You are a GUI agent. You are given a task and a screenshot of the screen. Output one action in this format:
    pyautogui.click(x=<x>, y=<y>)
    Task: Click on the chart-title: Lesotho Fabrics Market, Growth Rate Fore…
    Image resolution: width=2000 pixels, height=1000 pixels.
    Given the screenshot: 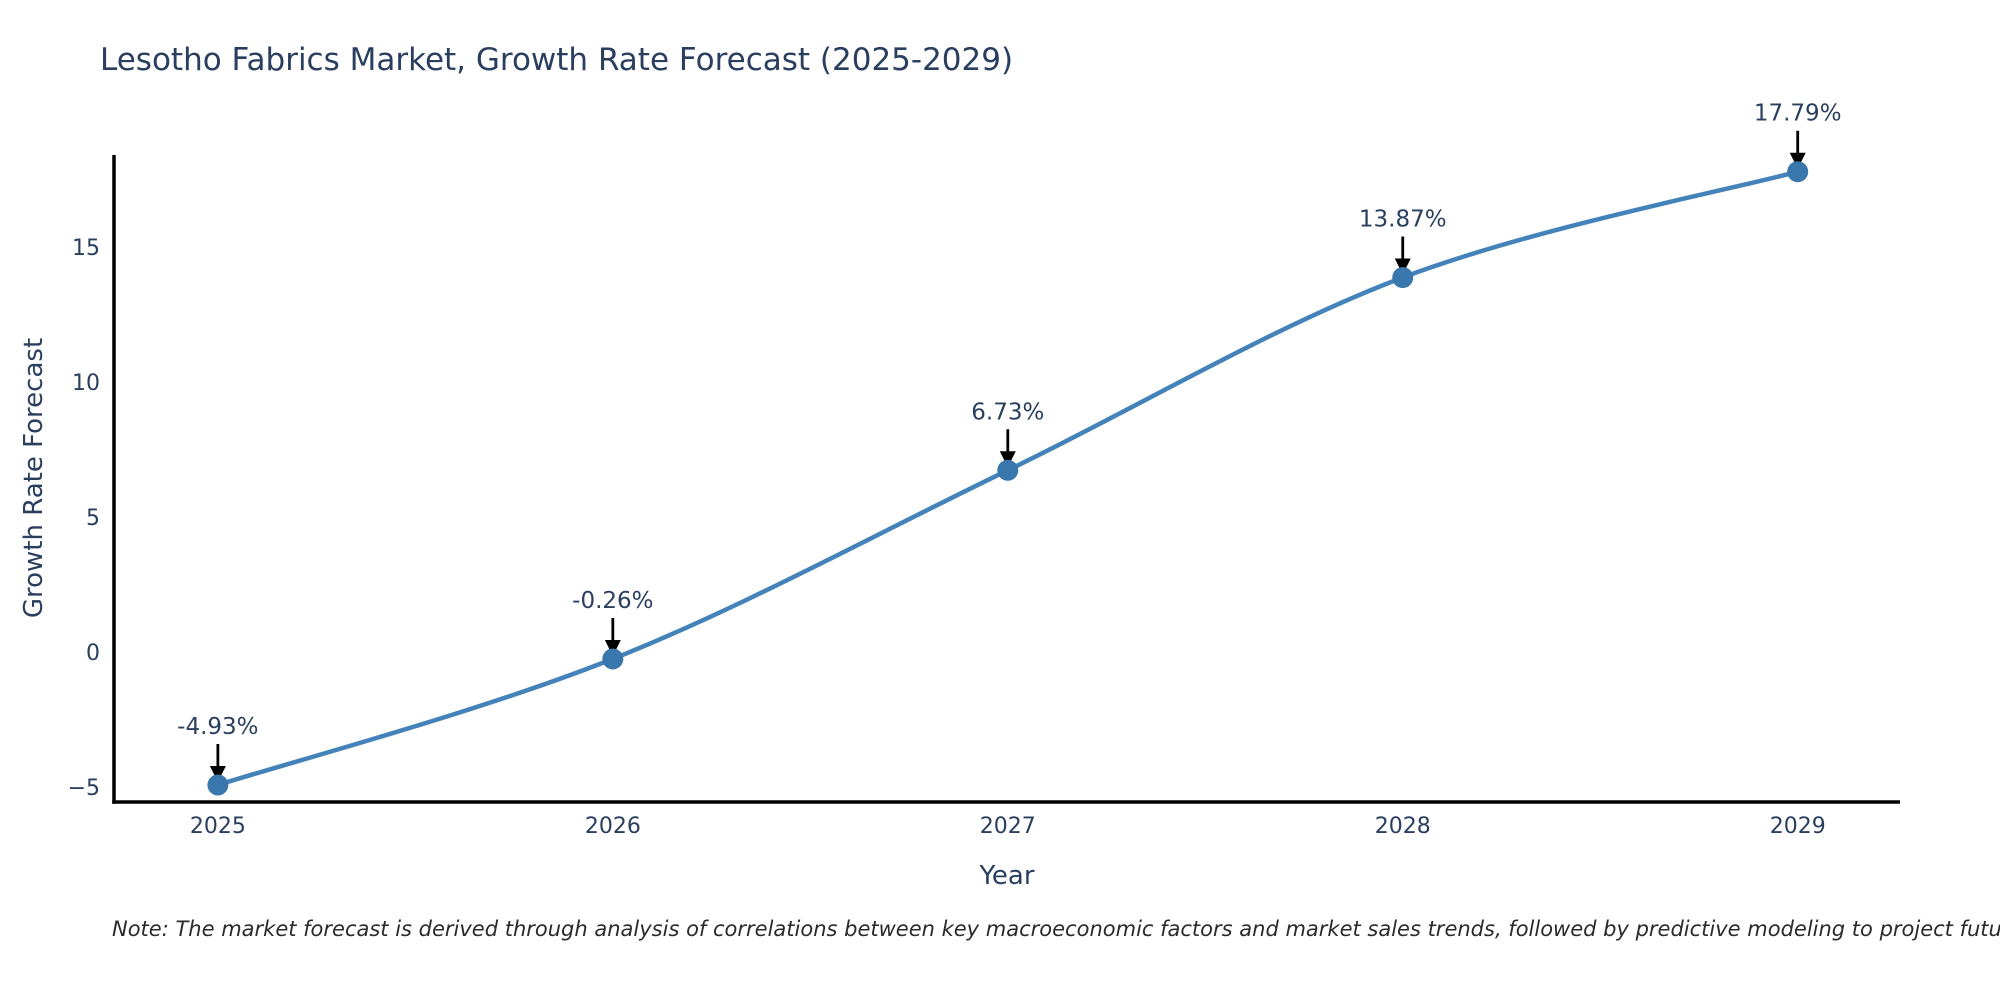 What is the action you would take?
    pyautogui.click(x=557, y=60)
    